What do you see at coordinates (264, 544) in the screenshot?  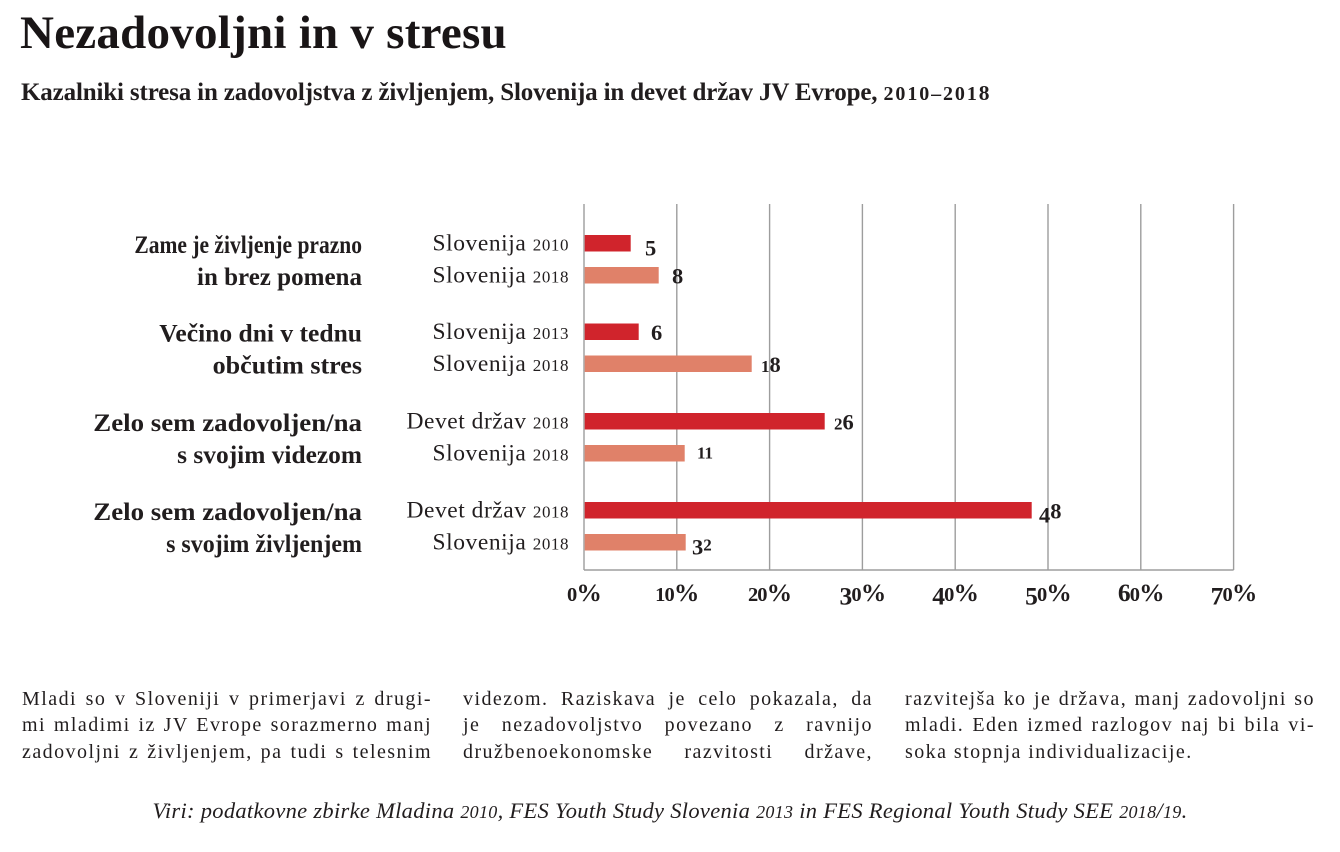 I see `svg-text: s svojim življenjem` at bounding box center [264, 544].